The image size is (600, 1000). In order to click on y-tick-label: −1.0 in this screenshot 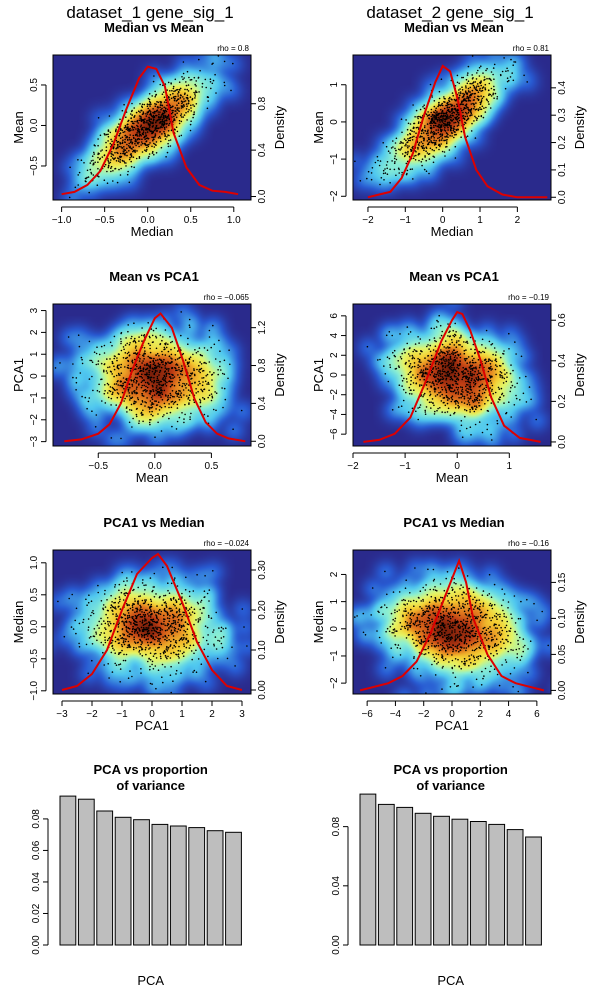, I will do `click(34, 690)`.